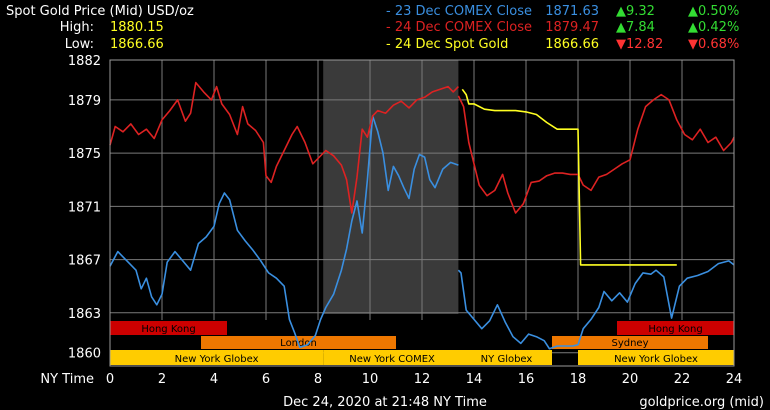 The width and height of the screenshot is (770, 410). I want to click on x-tick-label: 8, so click(318, 379).